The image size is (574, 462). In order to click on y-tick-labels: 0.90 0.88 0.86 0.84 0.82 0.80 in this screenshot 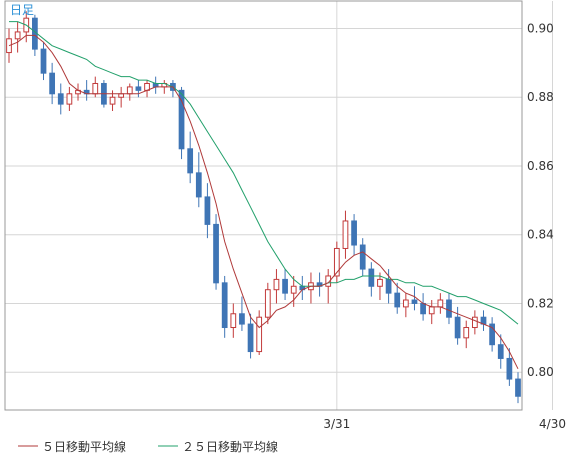, I will do `click(540, 200)`.